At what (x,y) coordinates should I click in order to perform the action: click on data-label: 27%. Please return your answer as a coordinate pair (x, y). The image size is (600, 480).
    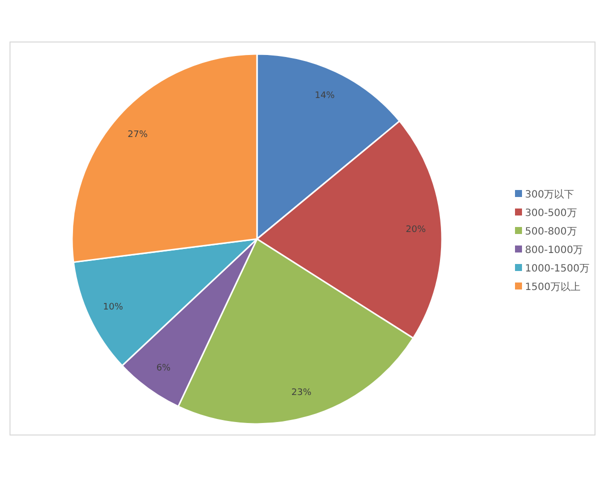
    Looking at the image, I should click on (138, 135).